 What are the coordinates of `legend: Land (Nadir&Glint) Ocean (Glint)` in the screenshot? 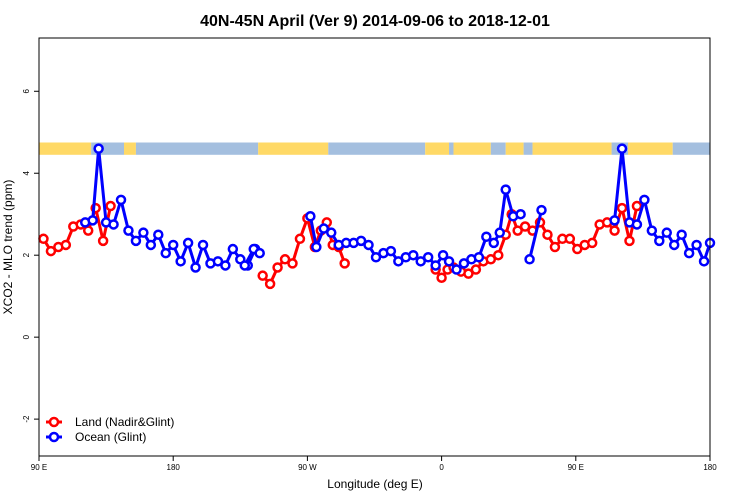 It's located at (110, 429).